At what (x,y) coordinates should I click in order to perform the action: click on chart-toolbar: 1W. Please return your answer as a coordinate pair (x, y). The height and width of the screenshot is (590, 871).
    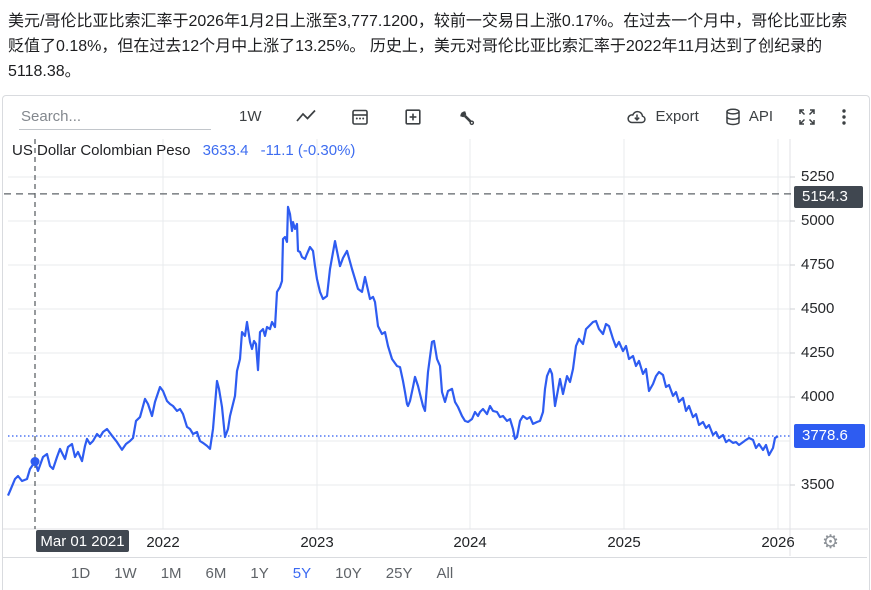
    Looking at the image, I should click on (435, 116).